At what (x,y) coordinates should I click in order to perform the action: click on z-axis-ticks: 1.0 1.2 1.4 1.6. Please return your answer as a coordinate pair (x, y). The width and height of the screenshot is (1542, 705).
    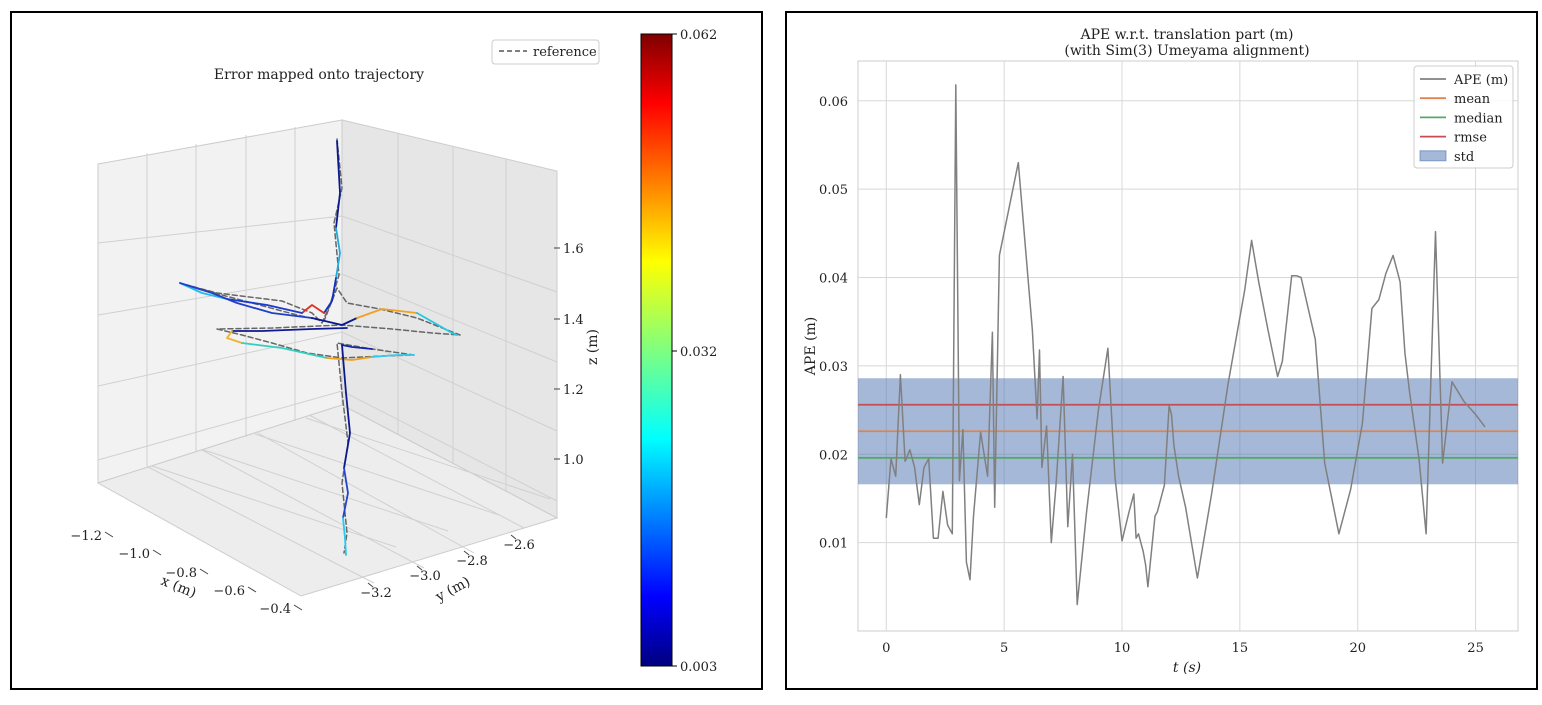
    Looking at the image, I should click on (569, 355).